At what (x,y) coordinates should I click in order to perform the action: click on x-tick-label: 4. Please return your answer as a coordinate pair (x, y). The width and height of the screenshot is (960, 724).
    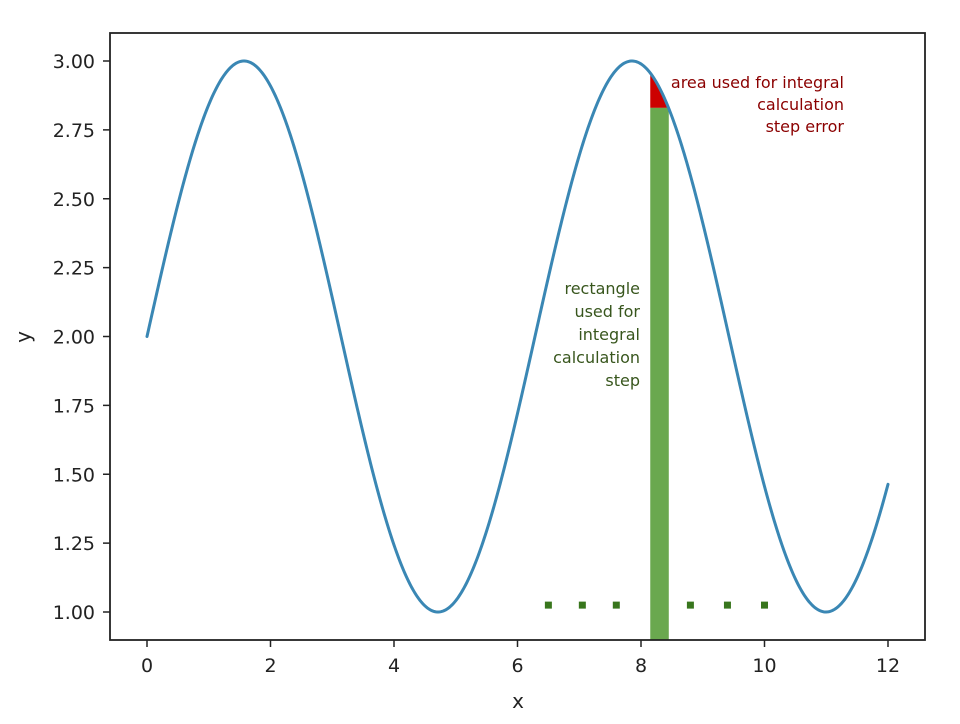
    Looking at the image, I should click on (394, 666).